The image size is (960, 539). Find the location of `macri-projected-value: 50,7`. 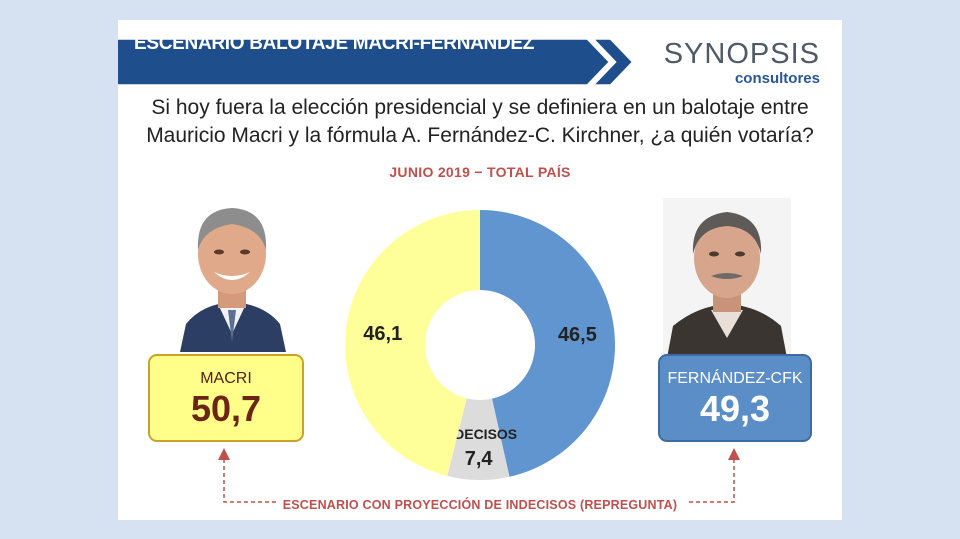

macri-projected-value: 50,7 is located at coordinates (226, 408).